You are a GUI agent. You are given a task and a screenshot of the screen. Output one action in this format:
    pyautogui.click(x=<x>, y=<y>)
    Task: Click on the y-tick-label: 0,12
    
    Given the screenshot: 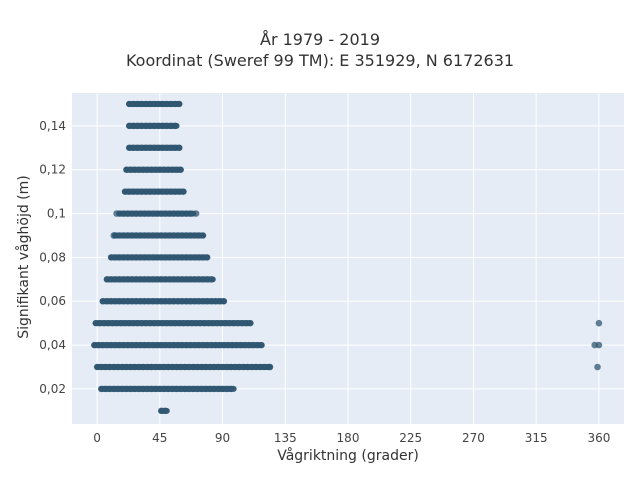 What is the action you would take?
    pyautogui.click(x=52, y=170)
    